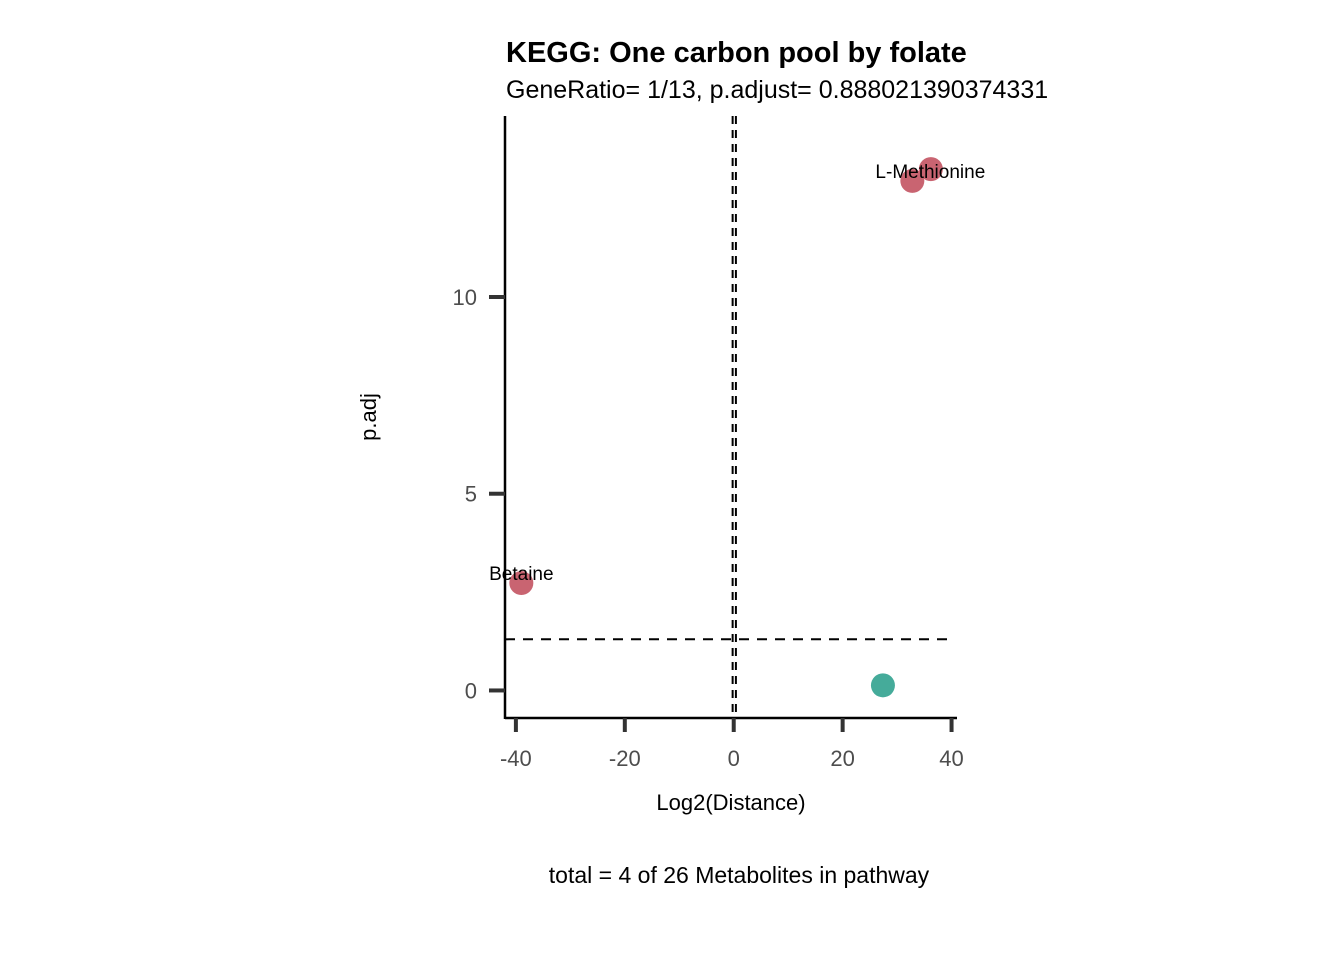  I want to click on point-label-2: Betaine, so click(521, 574).